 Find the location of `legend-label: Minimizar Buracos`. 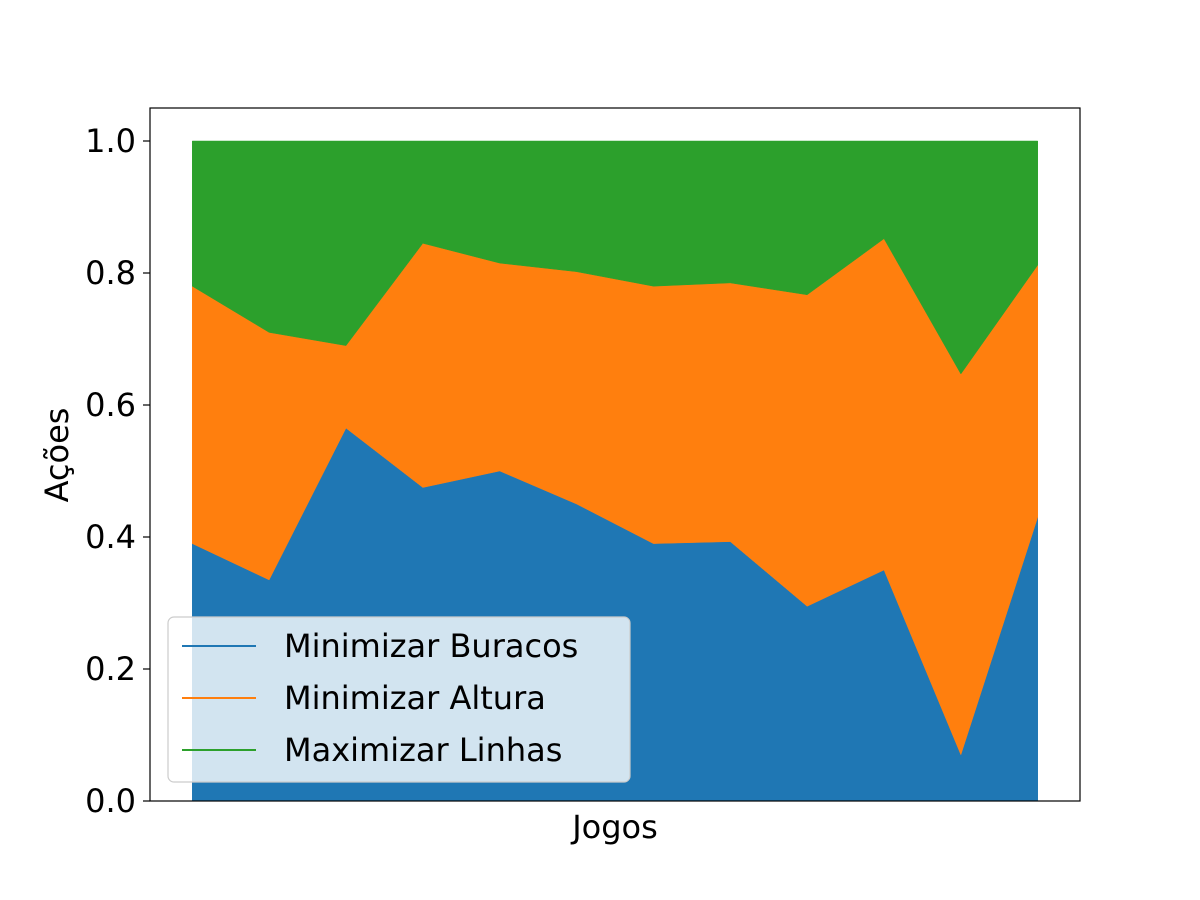

legend-label: Minimizar Buracos is located at coordinates (431, 646).